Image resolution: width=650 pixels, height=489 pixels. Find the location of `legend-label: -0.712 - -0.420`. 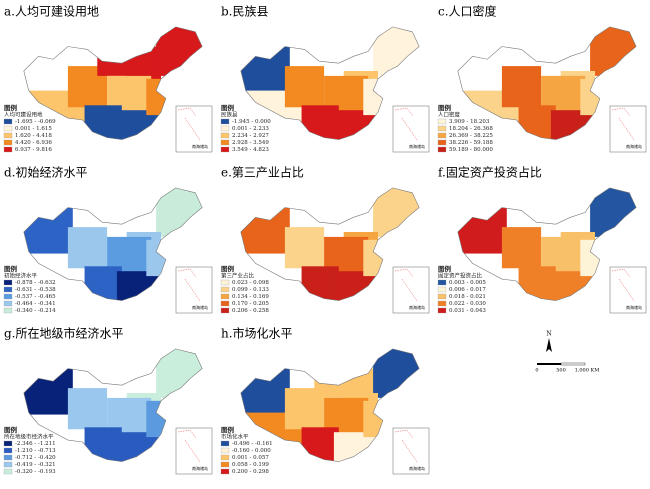

legend-label: -0.712 - -0.420 is located at coordinates (35, 458).